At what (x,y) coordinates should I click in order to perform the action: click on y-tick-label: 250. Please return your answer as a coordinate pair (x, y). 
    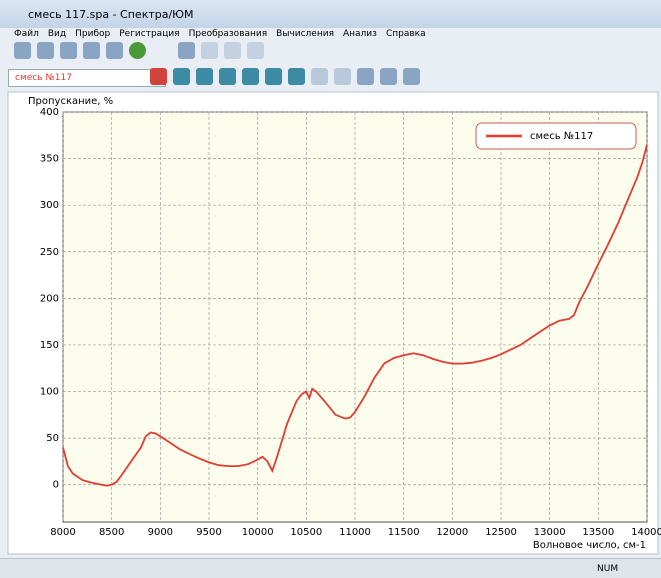
    Looking at the image, I should click on (49, 252).